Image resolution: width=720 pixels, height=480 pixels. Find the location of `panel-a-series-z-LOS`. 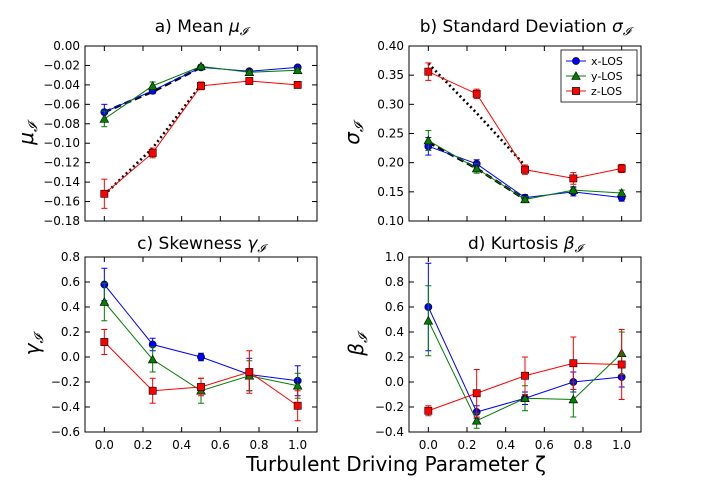

panel-a-series-z-LOS is located at coordinates (201, 143).